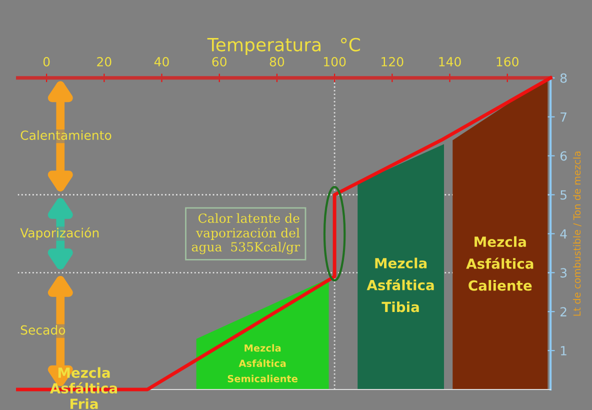 This screenshot has height=410, width=592. I want to click on x-tick-label: 60, so click(219, 61).